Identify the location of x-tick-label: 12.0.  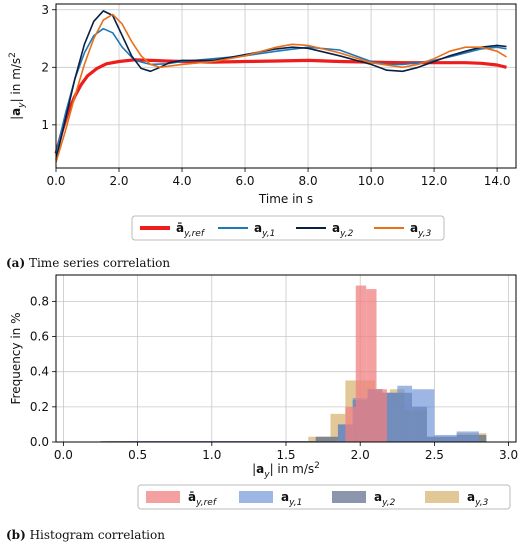
(434, 181).